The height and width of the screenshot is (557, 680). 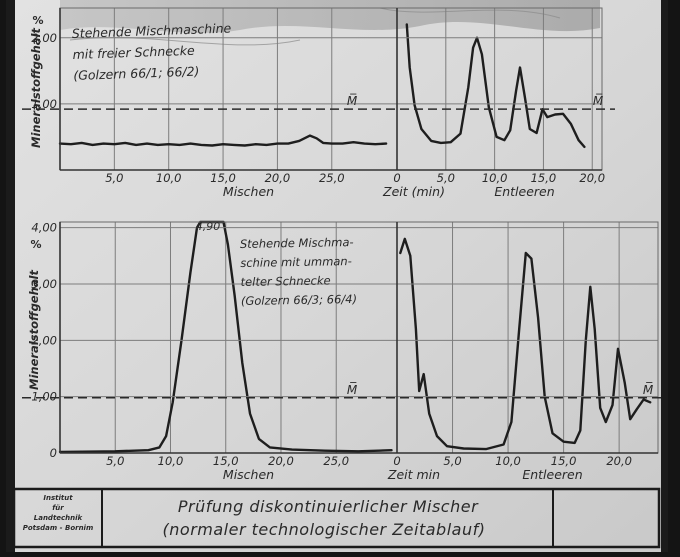 I want to click on x-axis-label-zeit: Zeit min, so click(x=413, y=474).